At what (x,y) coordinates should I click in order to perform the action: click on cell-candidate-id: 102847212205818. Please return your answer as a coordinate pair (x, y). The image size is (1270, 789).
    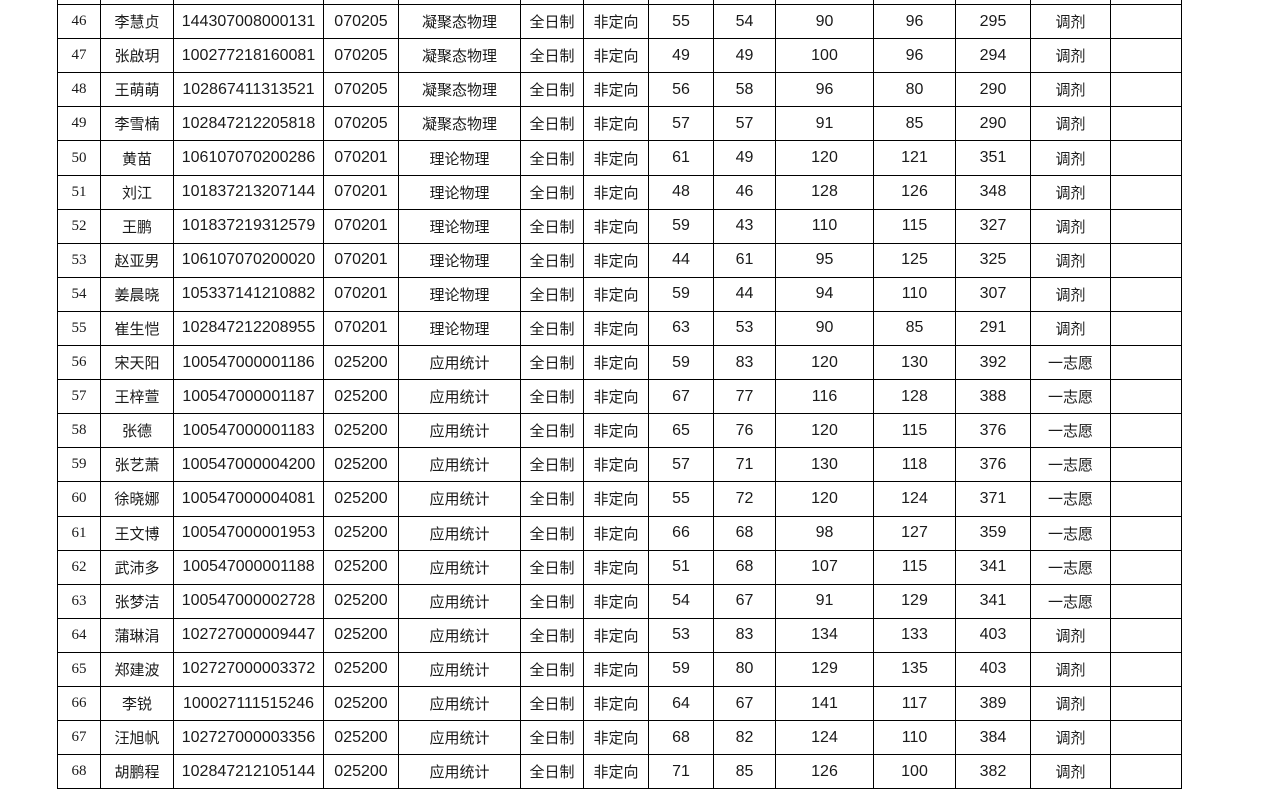
    Looking at the image, I should click on (248, 124).